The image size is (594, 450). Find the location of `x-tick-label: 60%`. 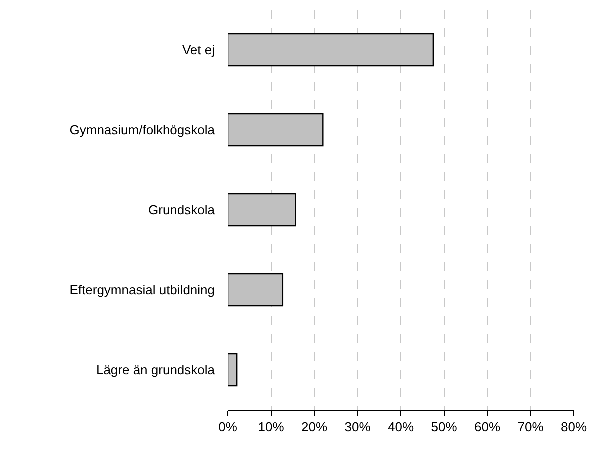

x-tick-label: 60% is located at coordinates (487, 427).